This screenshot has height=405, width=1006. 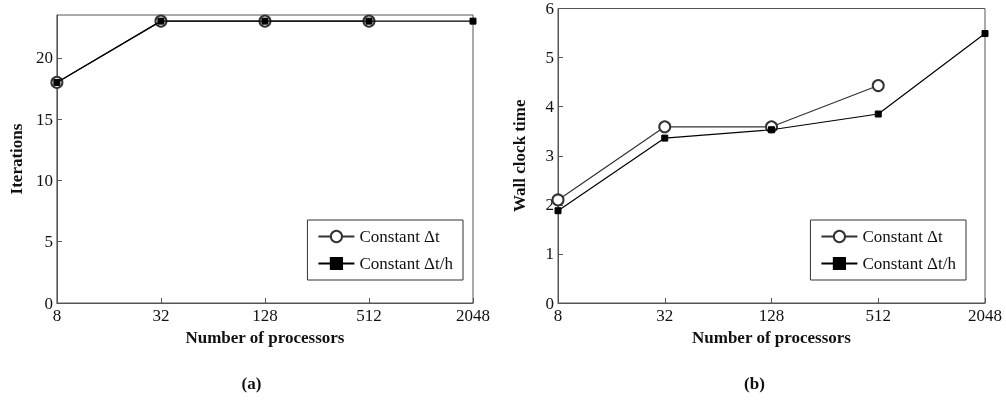 I want to click on y-tick-label: 1, so click(x=549, y=254).